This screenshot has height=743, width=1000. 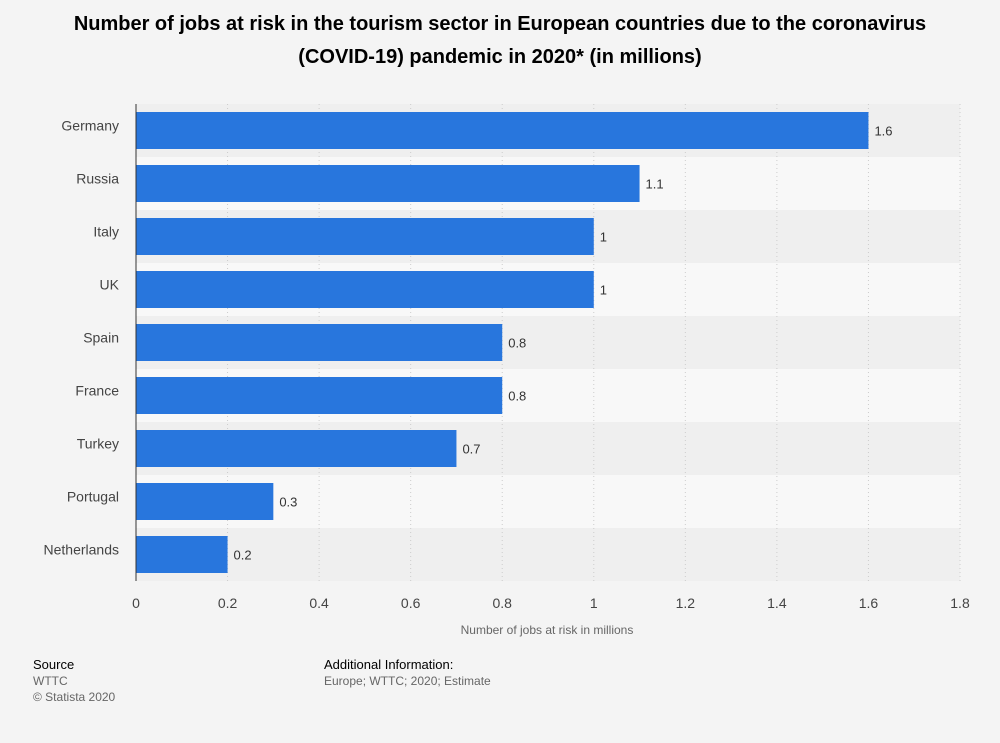 What do you see at coordinates (54, 664) in the screenshot?
I see `source-heading: Source` at bounding box center [54, 664].